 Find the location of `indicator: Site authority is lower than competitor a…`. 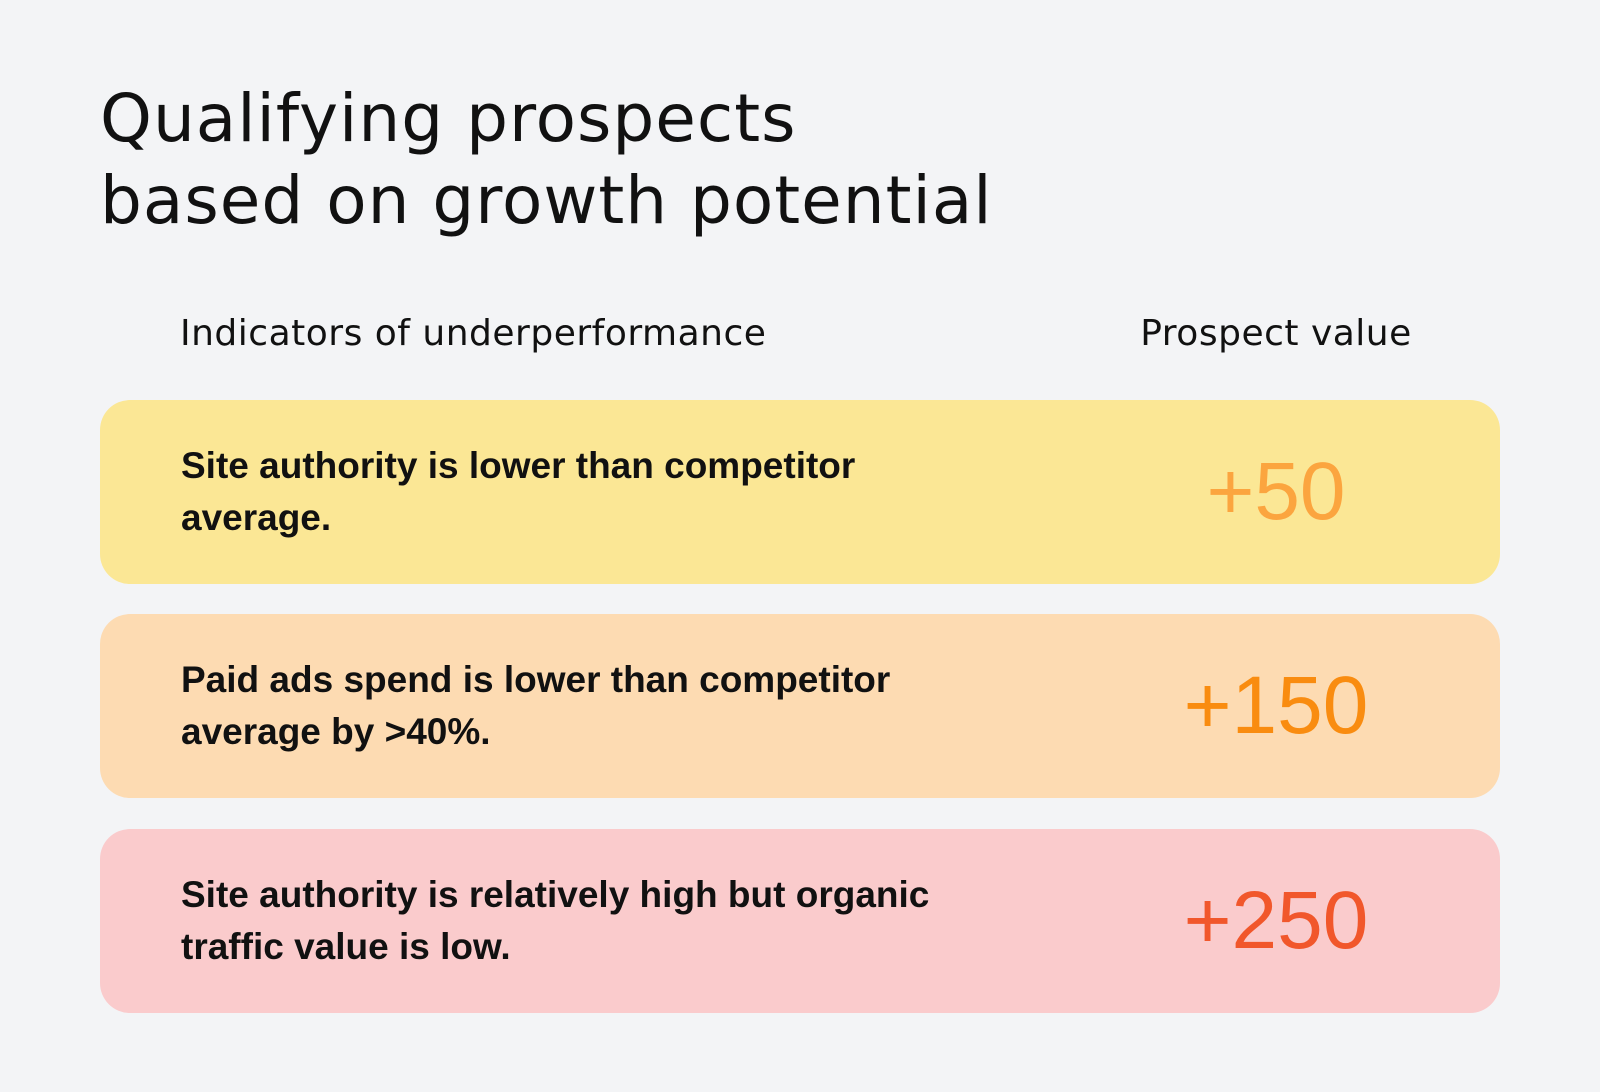

indicator: Site authority is lower than competitor a… is located at coordinates (518, 492).